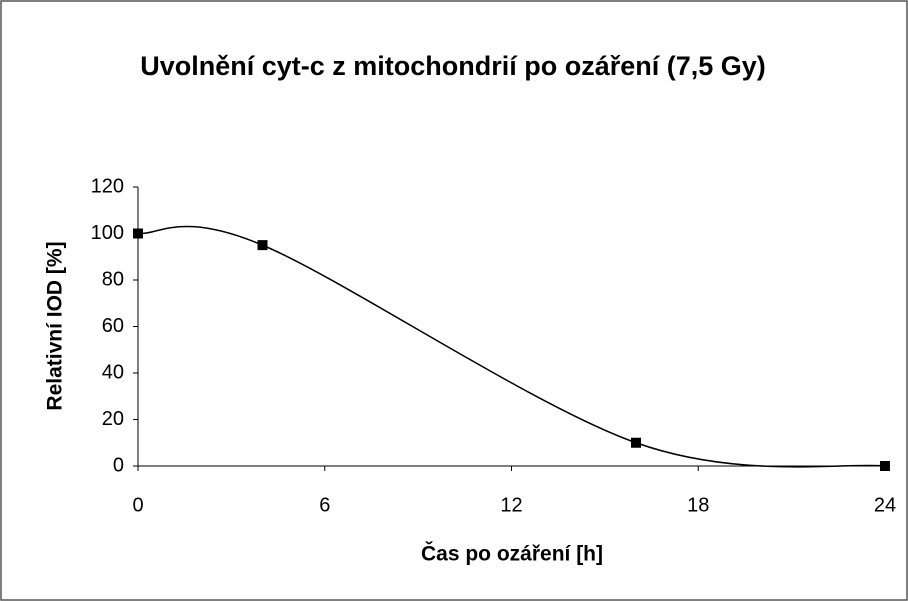 Image resolution: width=908 pixels, height=601 pixels. What do you see at coordinates (107, 233) in the screenshot?
I see `y-tick-label: 100` at bounding box center [107, 233].